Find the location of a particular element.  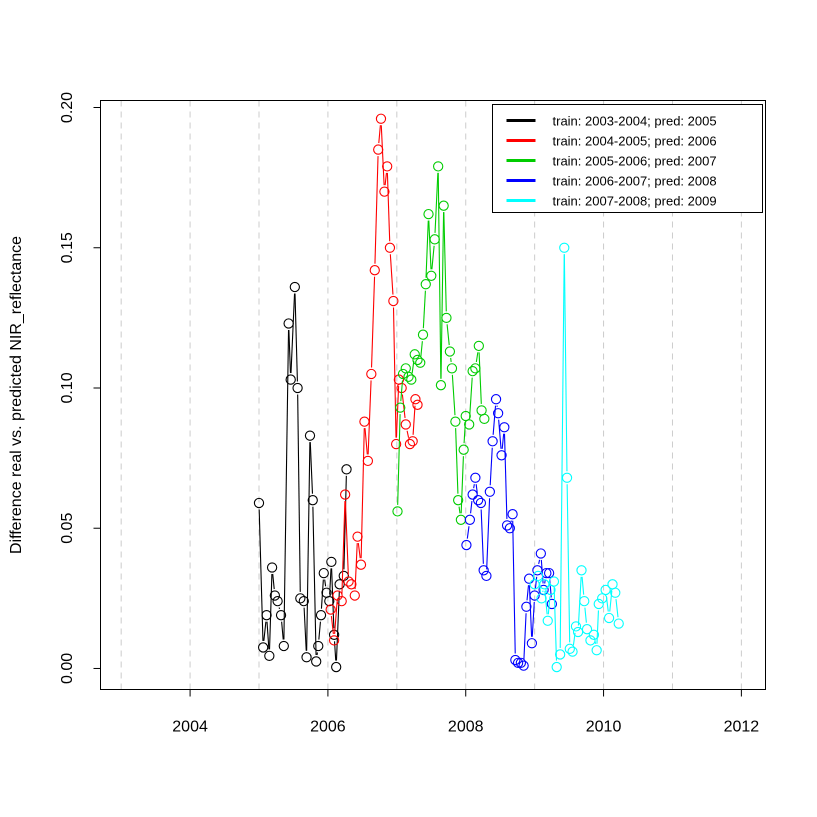

y-tick-label: 0.10 is located at coordinates (67, 387).